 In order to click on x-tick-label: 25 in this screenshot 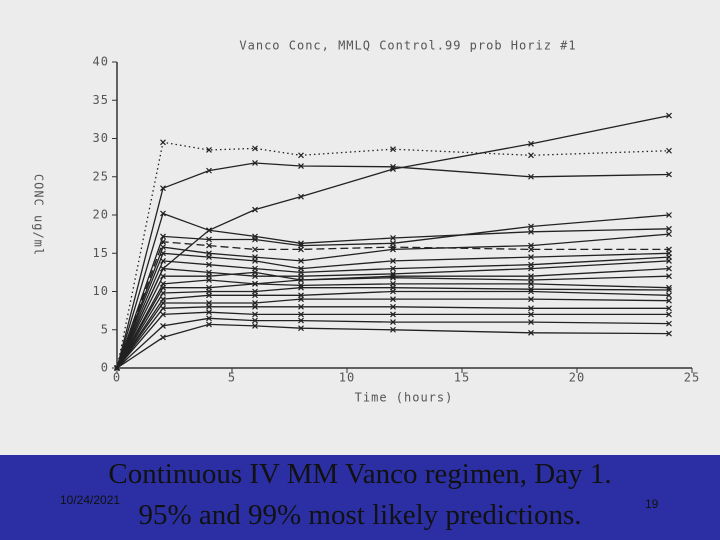, I will do `click(692, 378)`.